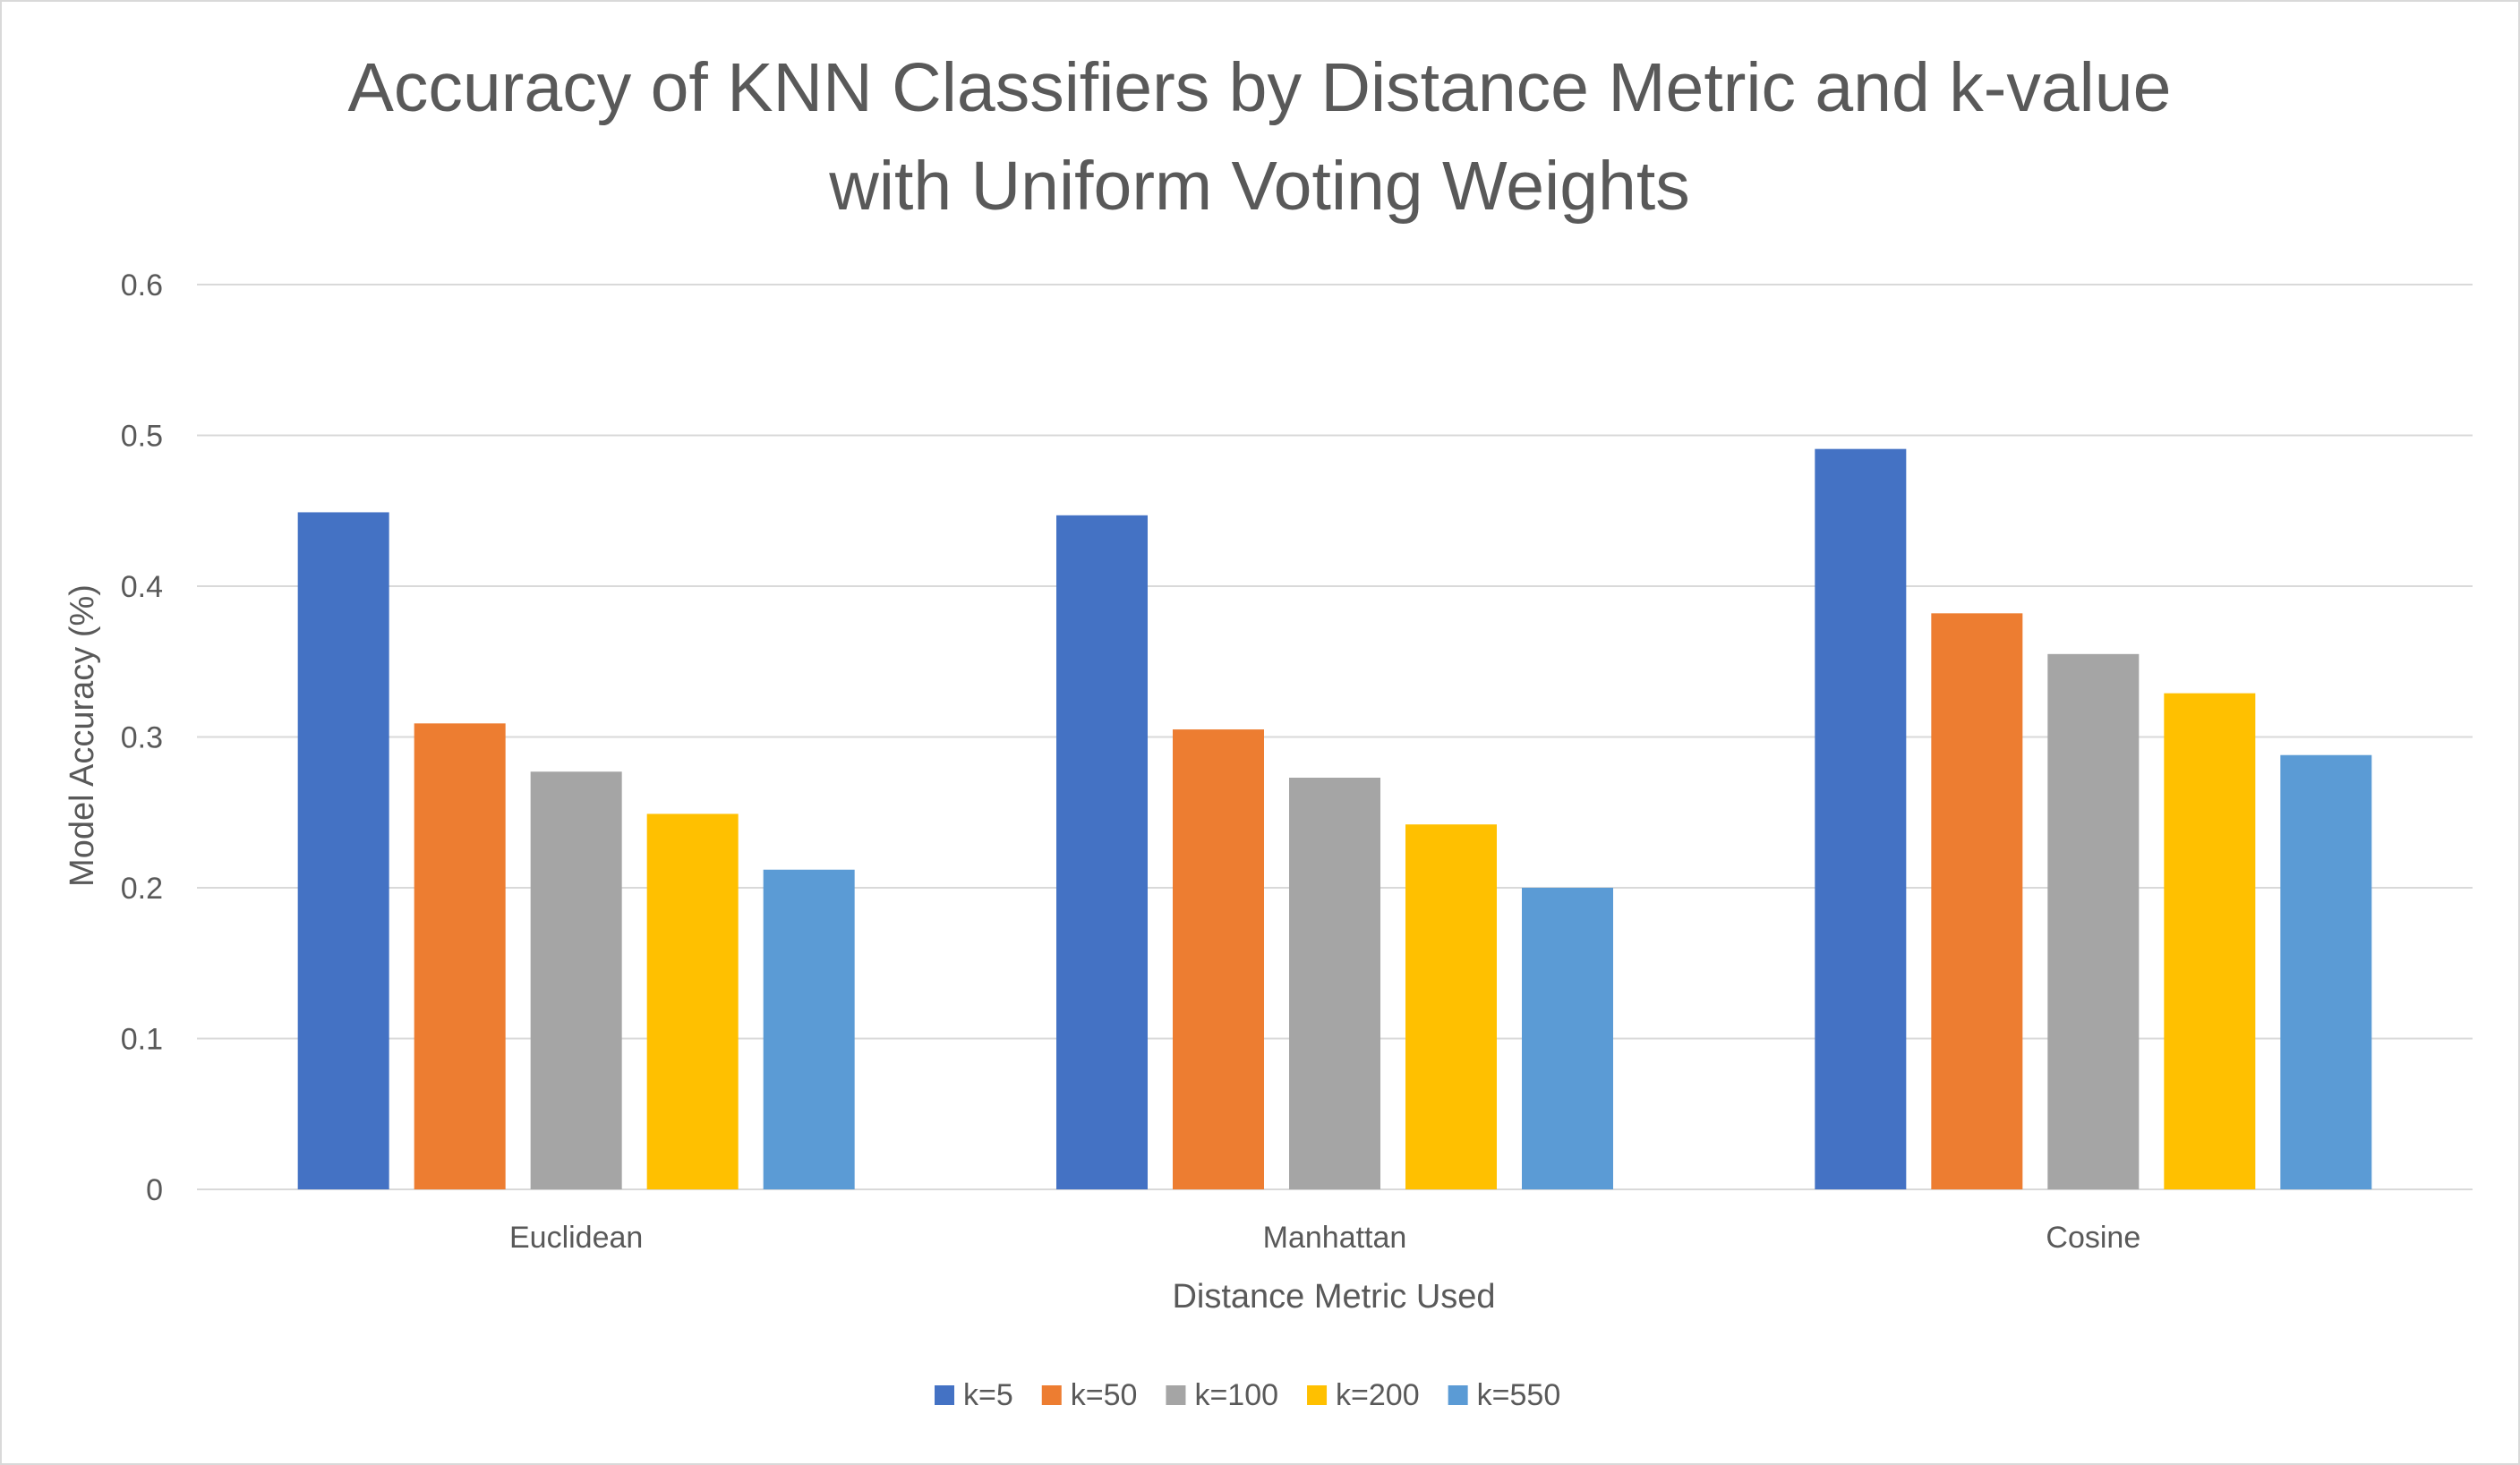 The height and width of the screenshot is (1465, 2520). I want to click on y-tick-label: 0.3, so click(142, 738).